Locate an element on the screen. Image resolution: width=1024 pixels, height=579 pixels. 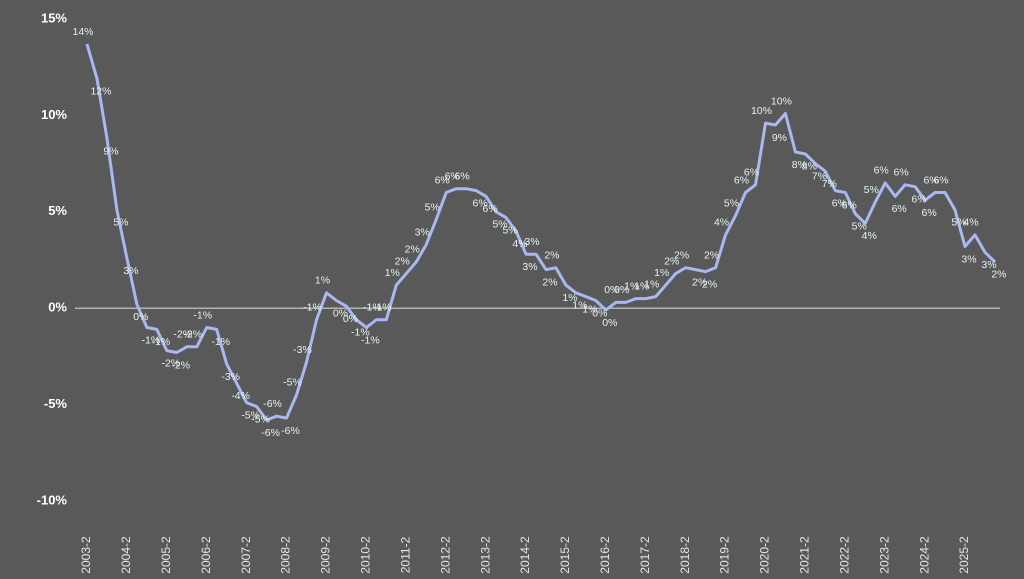
x-tick-label: 2014-2 is located at coordinates (525, 555).